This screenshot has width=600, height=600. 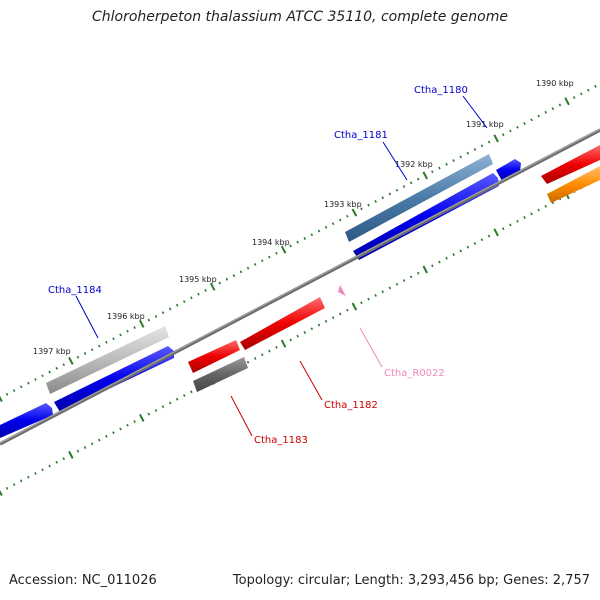 What do you see at coordinates (441, 90) in the screenshot?
I see `gene-label-ctha-1180: Ctha_1180` at bounding box center [441, 90].